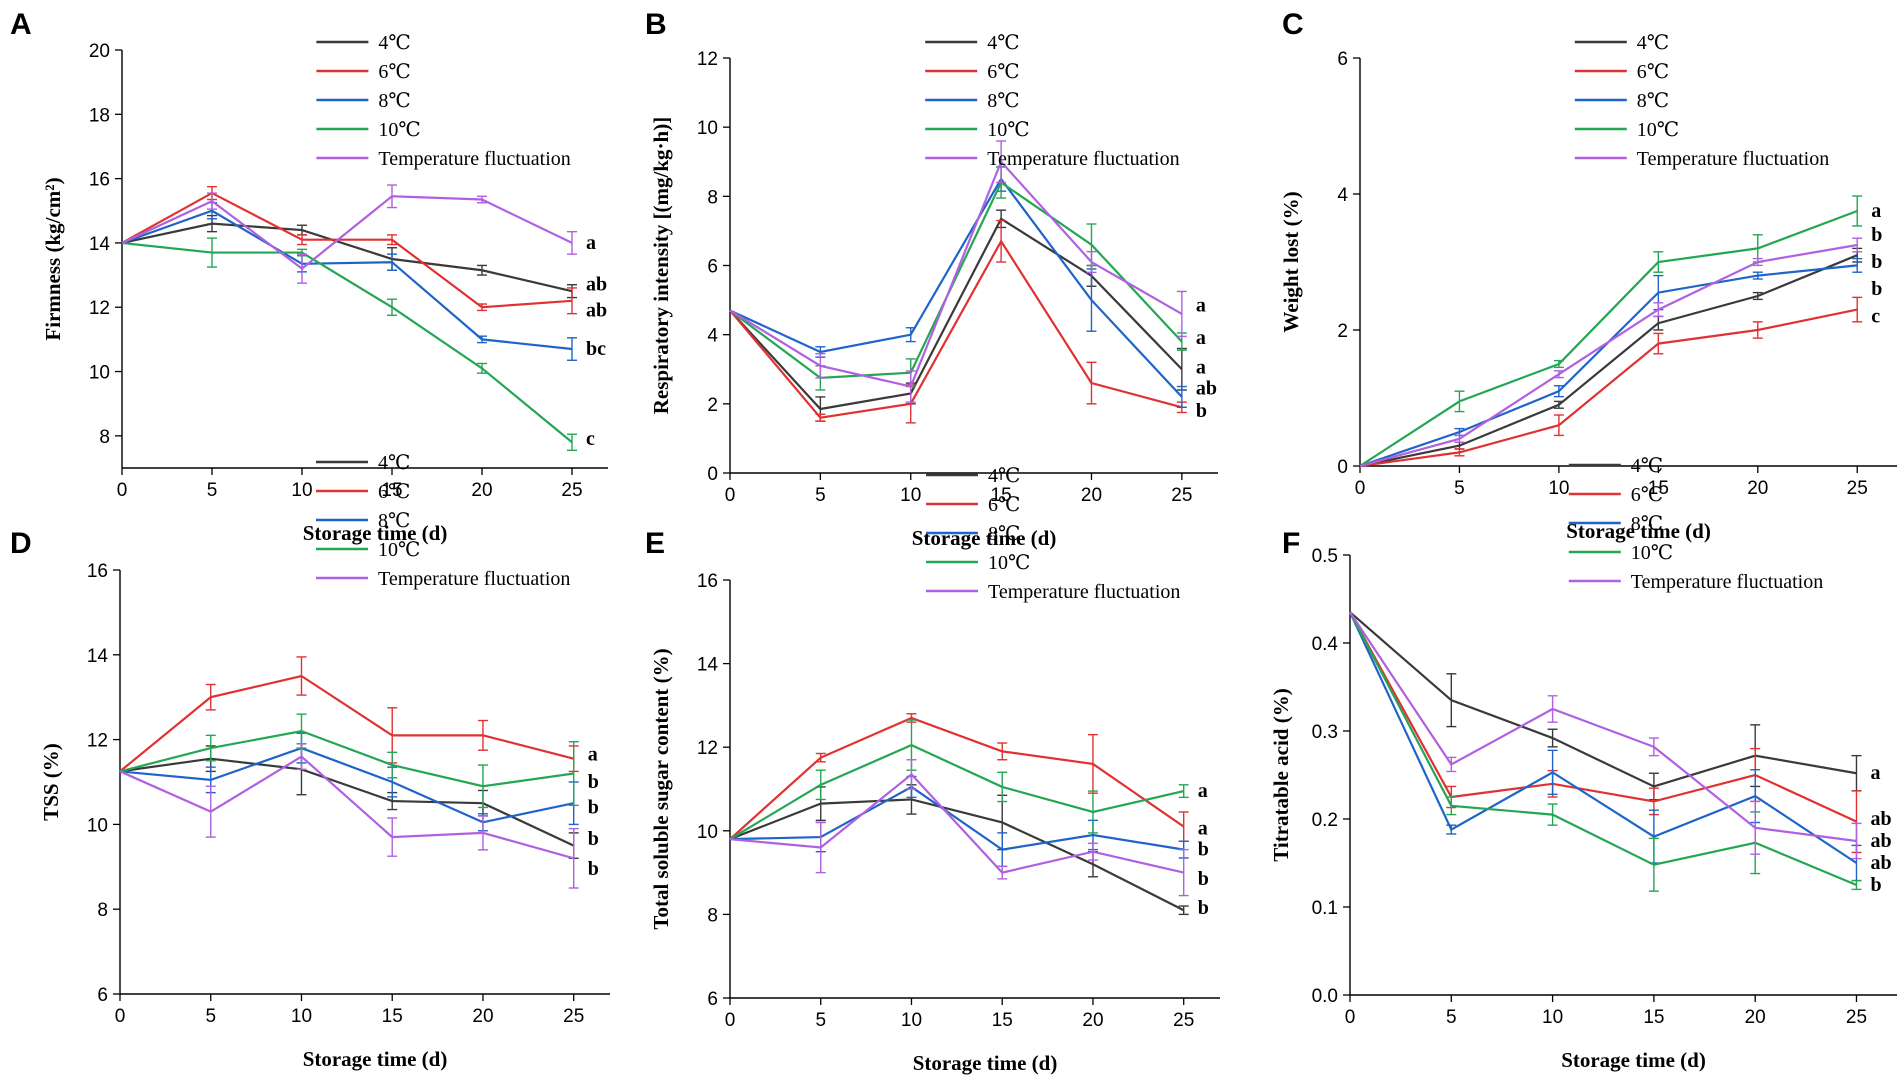 This screenshot has height=1086, width=1902. What do you see at coordinates (596, 349) in the screenshot?
I see `significance-label: bc` at bounding box center [596, 349].